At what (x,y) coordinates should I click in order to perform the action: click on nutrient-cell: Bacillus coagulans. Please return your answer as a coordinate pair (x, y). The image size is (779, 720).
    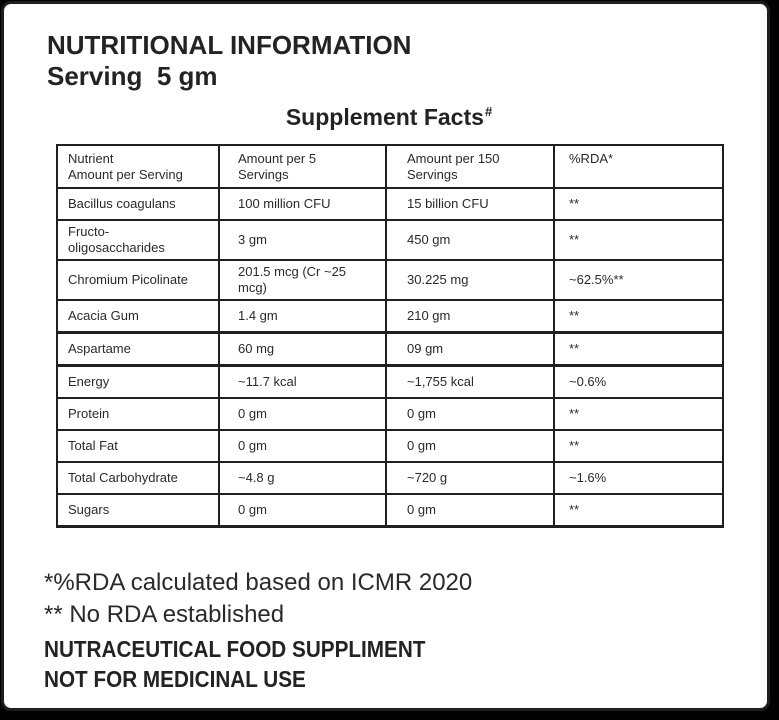
    Looking at the image, I should click on (138, 204).